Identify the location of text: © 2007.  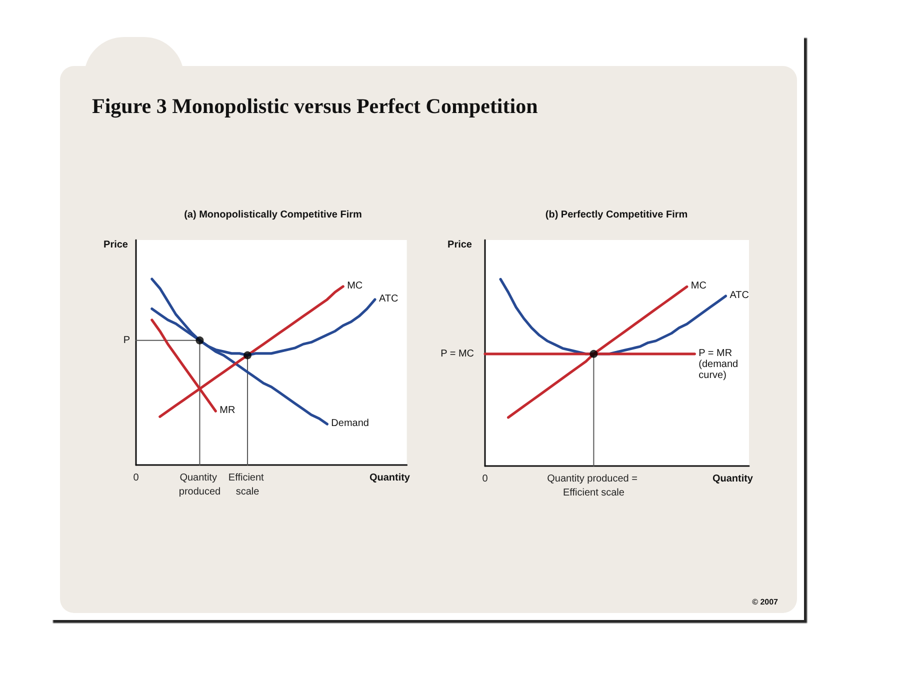
(765, 602).